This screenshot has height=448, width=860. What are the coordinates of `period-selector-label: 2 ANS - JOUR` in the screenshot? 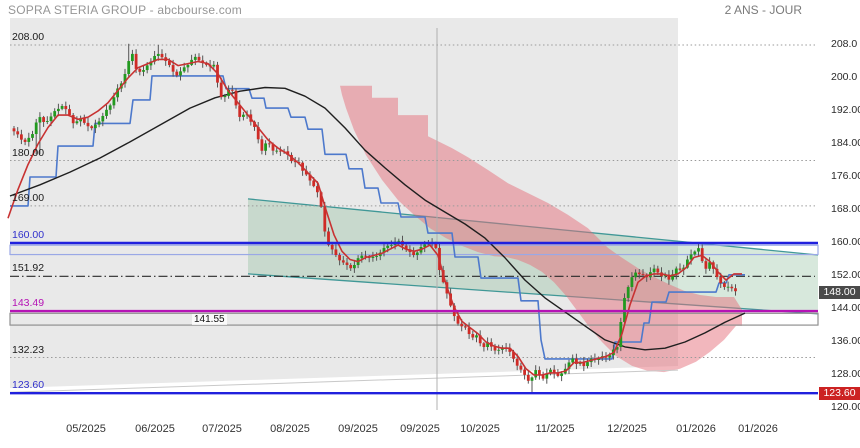 It's located at (763, 10).